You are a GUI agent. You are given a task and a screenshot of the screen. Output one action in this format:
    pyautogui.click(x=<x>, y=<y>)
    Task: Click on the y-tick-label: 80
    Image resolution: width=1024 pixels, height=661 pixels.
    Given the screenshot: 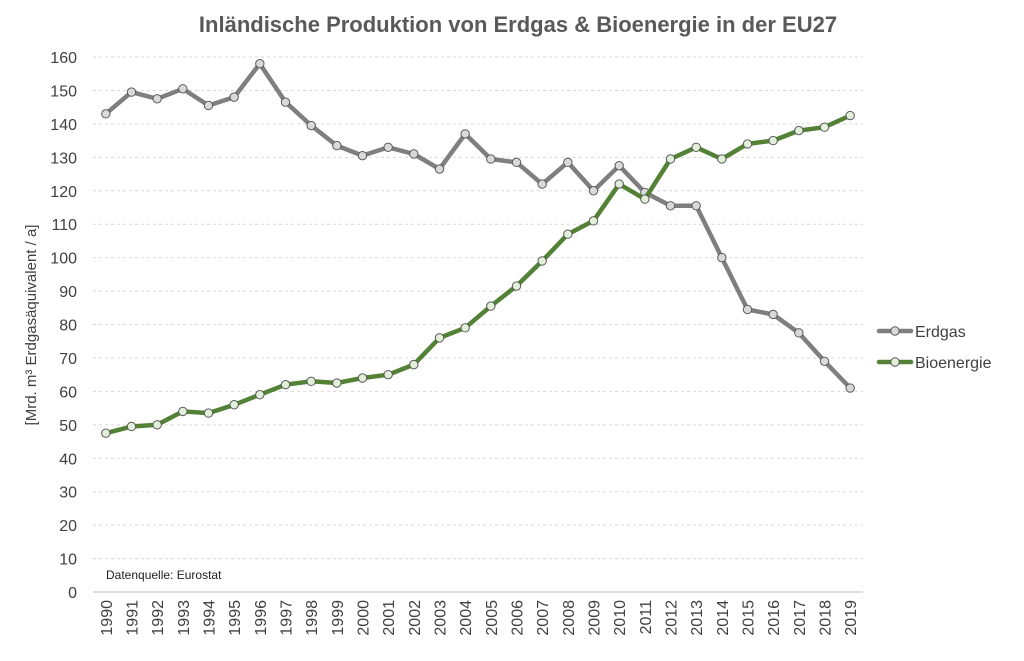 What is the action you would take?
    pyautogui.click(x=68, y=326)
    